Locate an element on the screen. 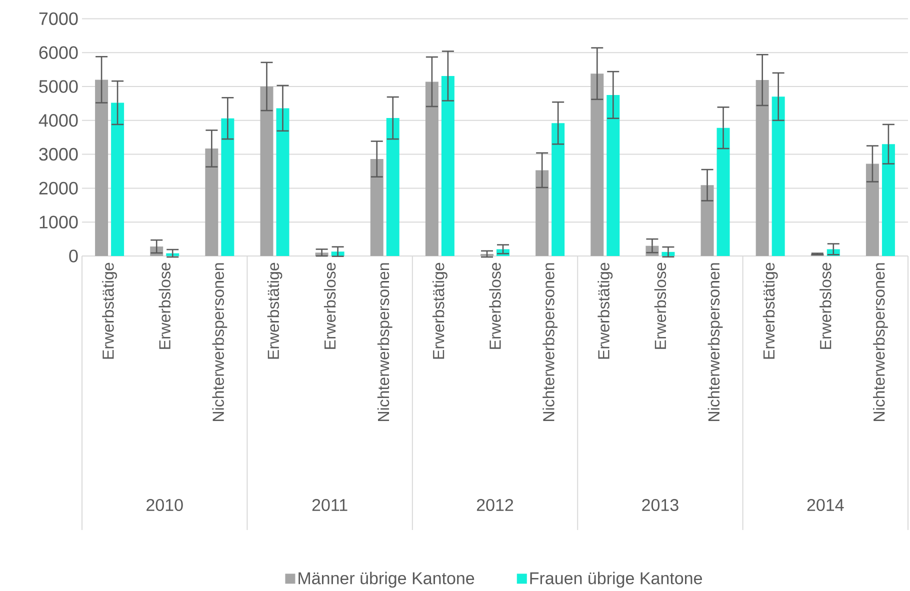 The height and width of the screenshot is (591, 910). text: 2011 is located at coordinates (330, 505).